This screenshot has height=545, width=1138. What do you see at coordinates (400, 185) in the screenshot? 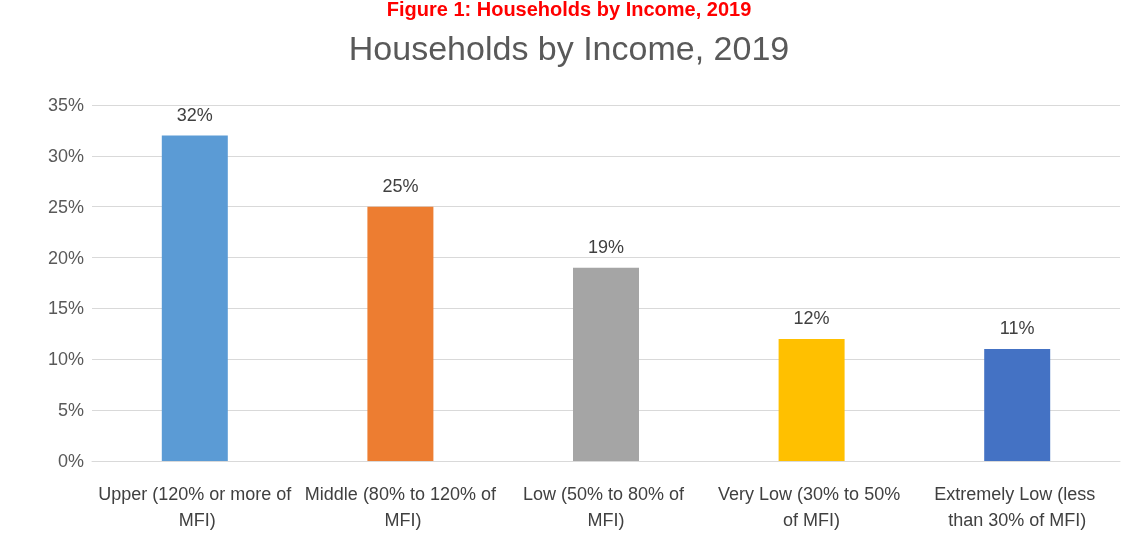
I see `data-label: 25%` at bounding box center [400, 185].